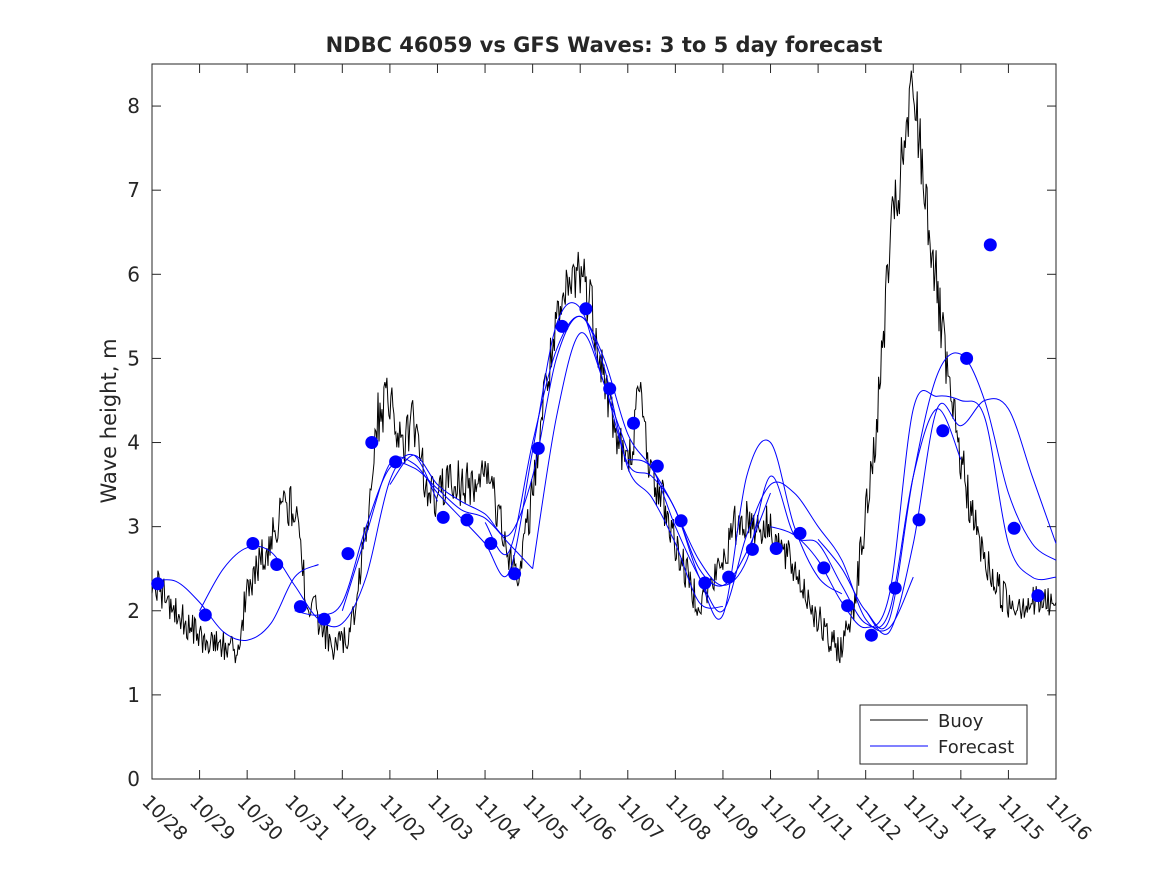 This screenshot has height=875, width=1167. What do you see at coordinates (133, 190) in the screenshot?
I see `y-tick-label: 7` at bounding box center [133, 190].